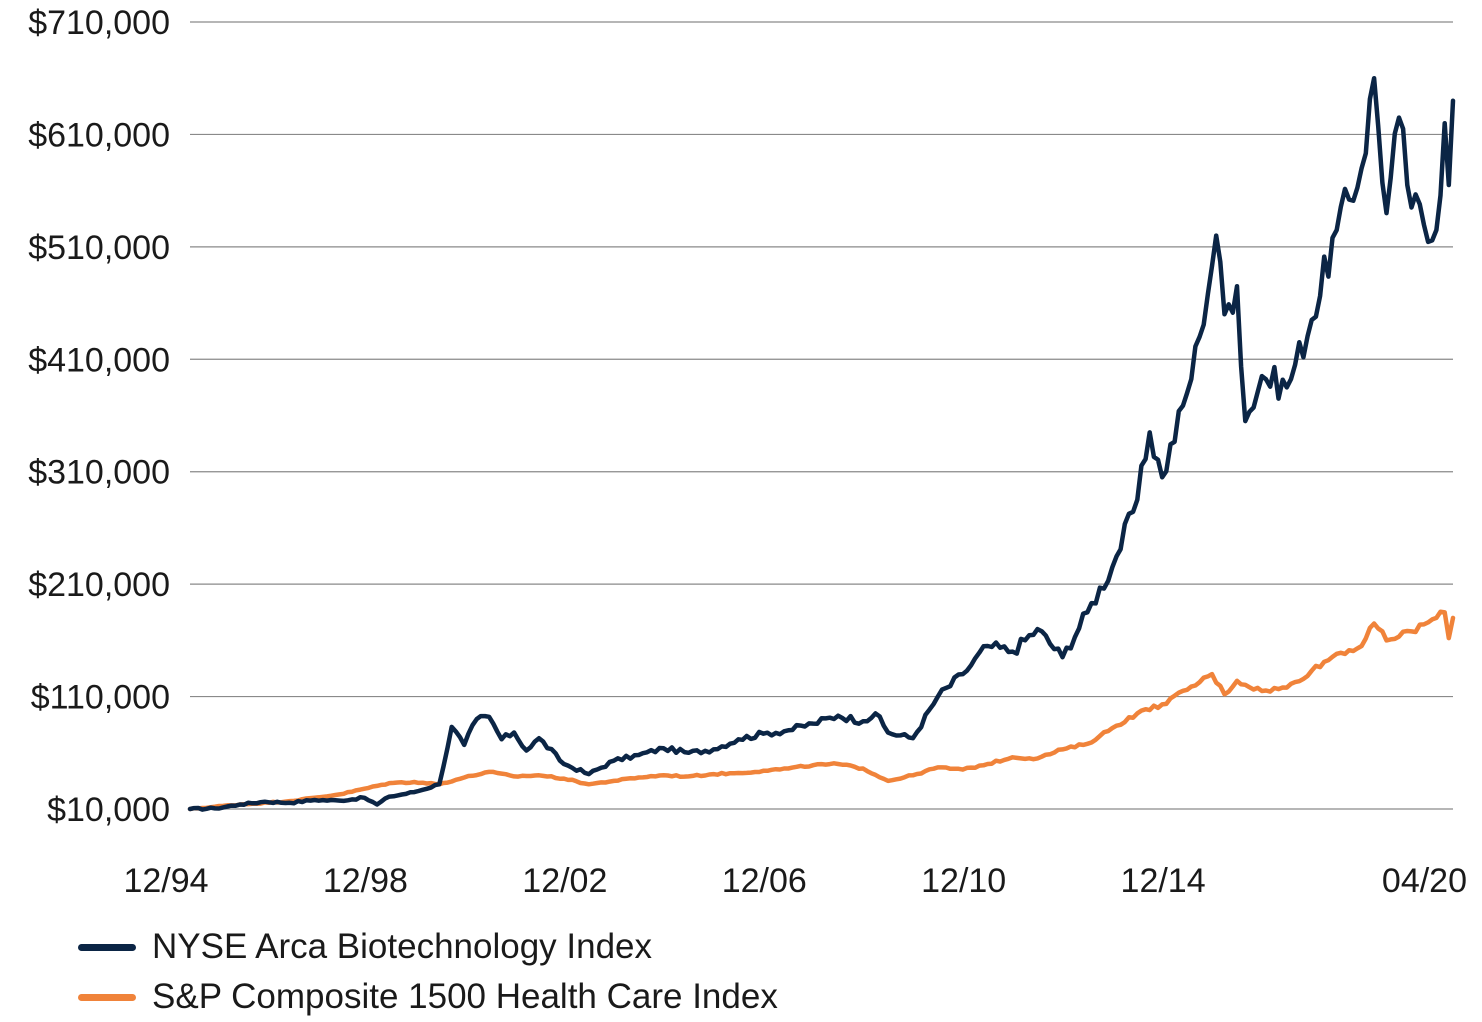  Describe the element at coordinates (107, 947) in the screenshot. I see `legend-swatch-biotech` at that location.